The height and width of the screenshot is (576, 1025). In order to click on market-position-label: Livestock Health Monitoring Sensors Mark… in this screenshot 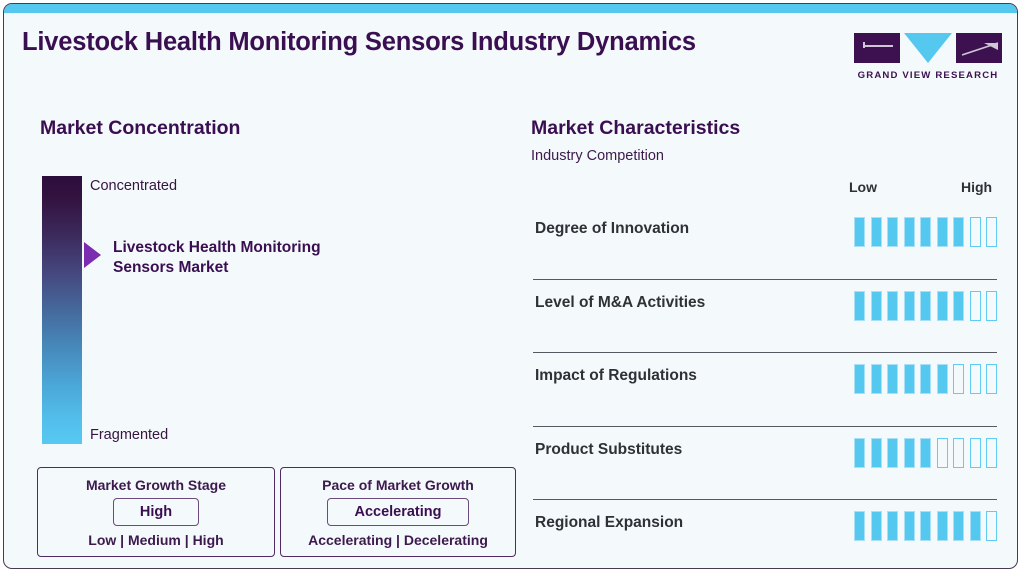, I will do `click(217, 258)`.